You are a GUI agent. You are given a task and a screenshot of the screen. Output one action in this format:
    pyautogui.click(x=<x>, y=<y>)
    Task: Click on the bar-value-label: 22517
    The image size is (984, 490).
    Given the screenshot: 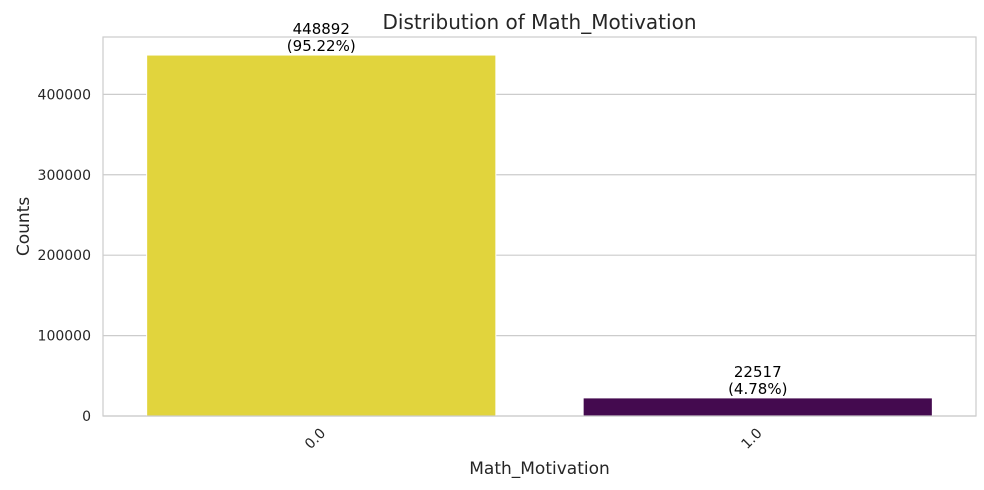 What is the action you would take?
    pyautogui.click(x=758, y=372)
    